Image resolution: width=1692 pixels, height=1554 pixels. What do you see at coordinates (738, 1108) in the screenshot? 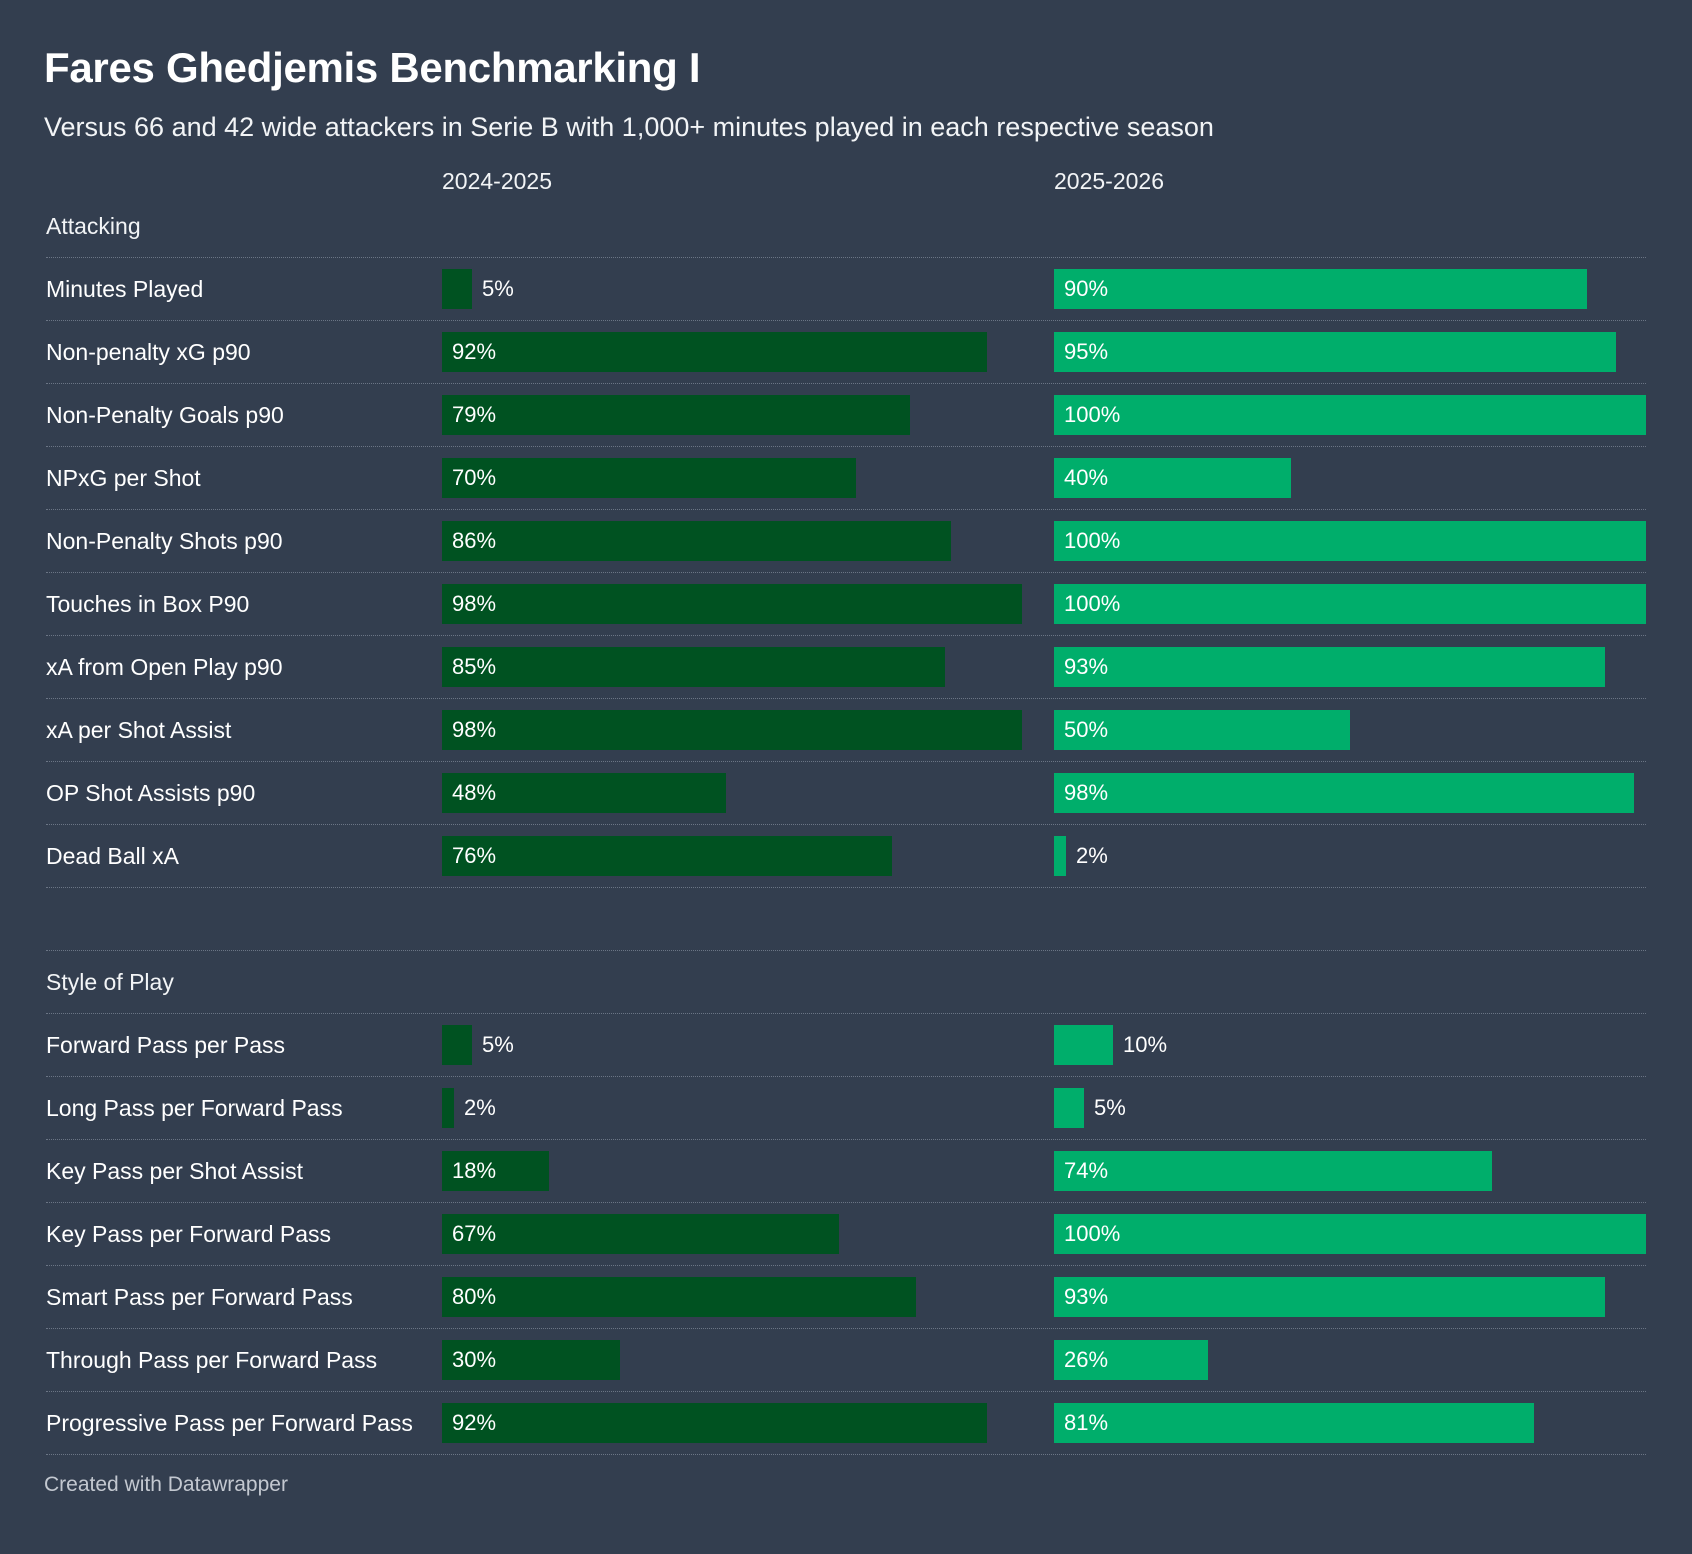
I see `bar-cell-2024-2025: 2%` at bounding box center [738, 1108].